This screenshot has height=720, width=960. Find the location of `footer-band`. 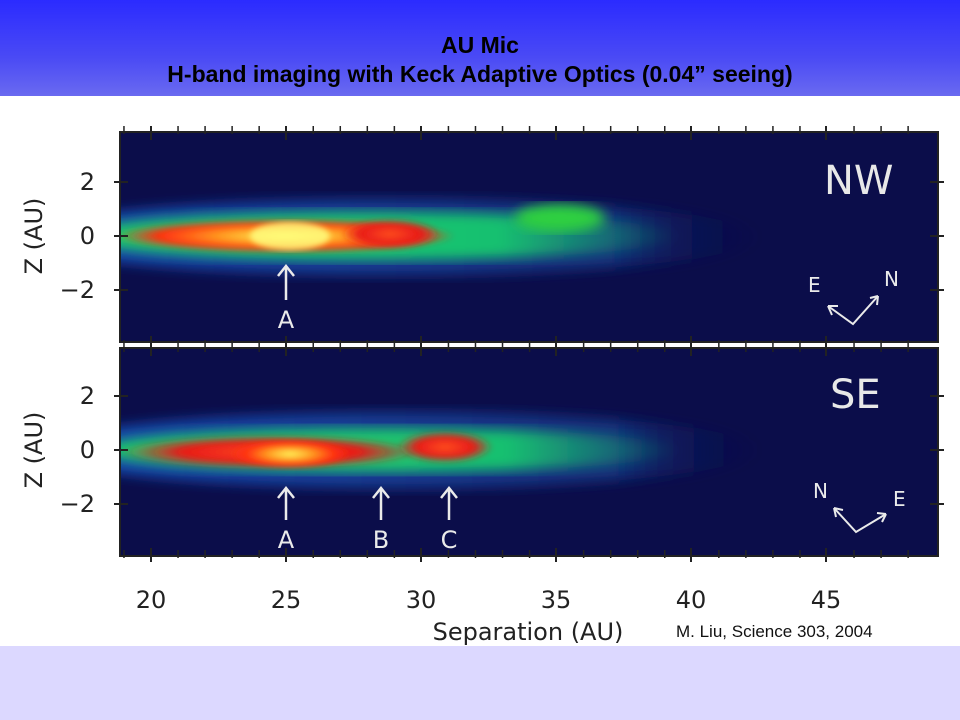

footer-band is located at coordinates (480, 683).